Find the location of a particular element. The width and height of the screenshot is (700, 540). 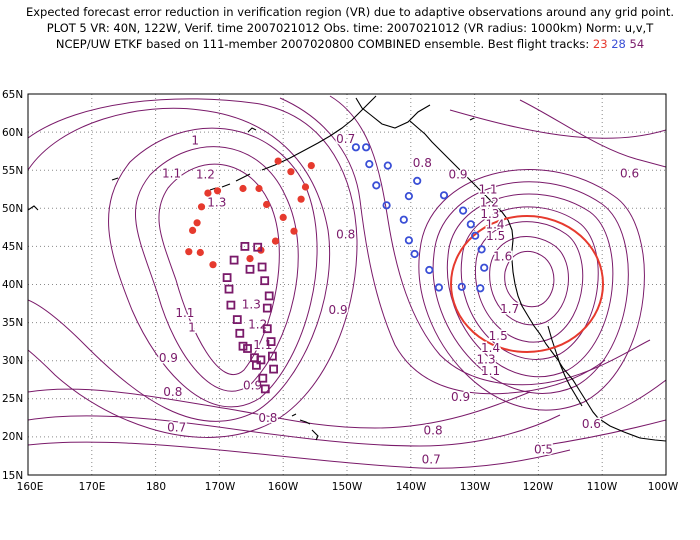

contour-label: 0.5 is located at coordinates (543, 449).